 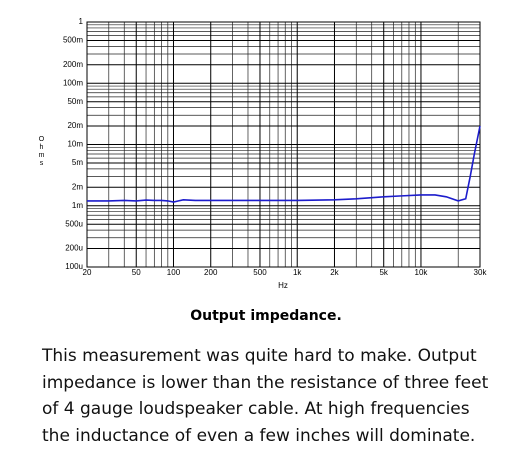 I want to click on y-axis-label: Ohms, so click(x=41, y=152).